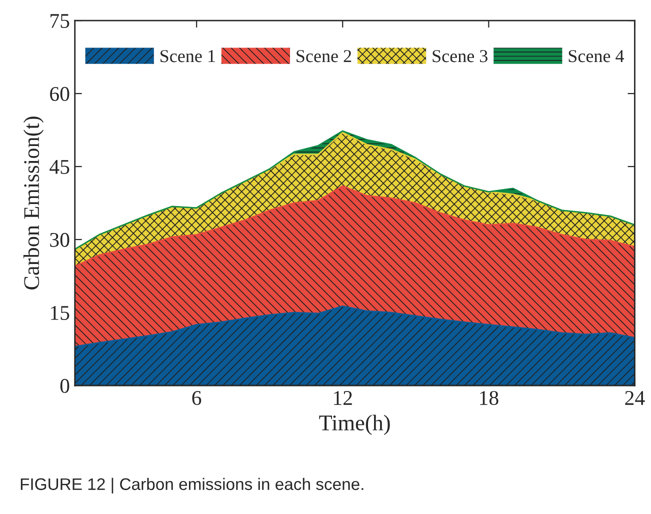 This screenshot has width=651, height=514. What do you see at coordinates (192, 486) in the screenshot?
I see `caption: FIGURE 12 | Carbon emissions in each scene.` at bounding box center [192, 486].